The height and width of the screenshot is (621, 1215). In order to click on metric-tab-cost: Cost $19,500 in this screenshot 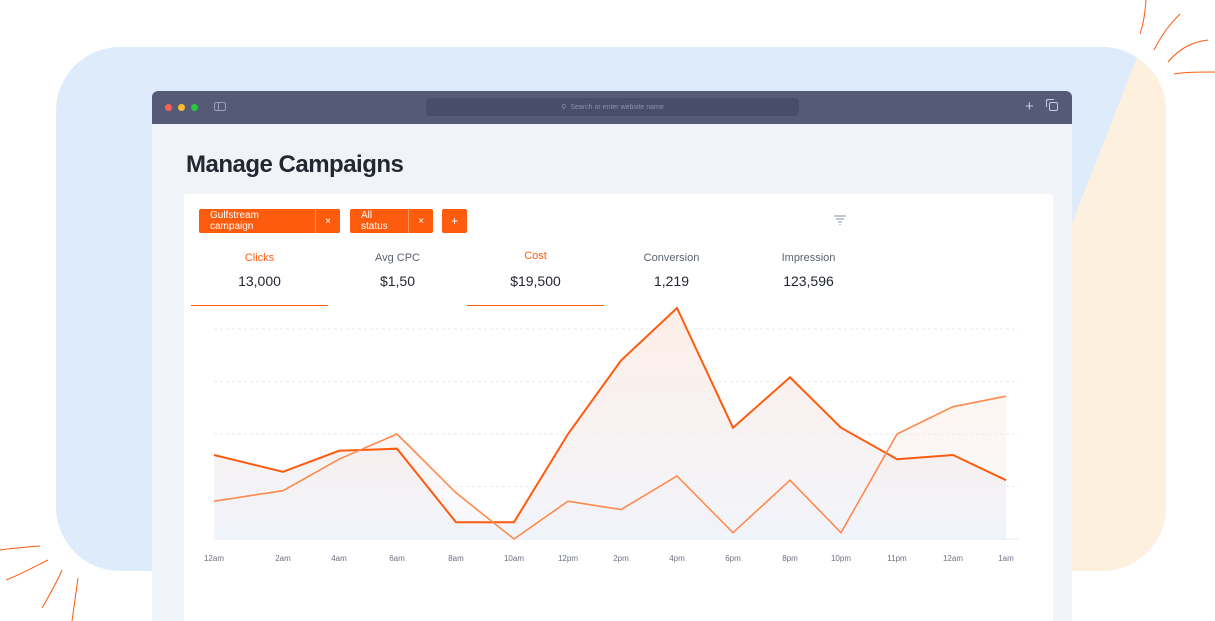, I will do `click(535, 276)`.